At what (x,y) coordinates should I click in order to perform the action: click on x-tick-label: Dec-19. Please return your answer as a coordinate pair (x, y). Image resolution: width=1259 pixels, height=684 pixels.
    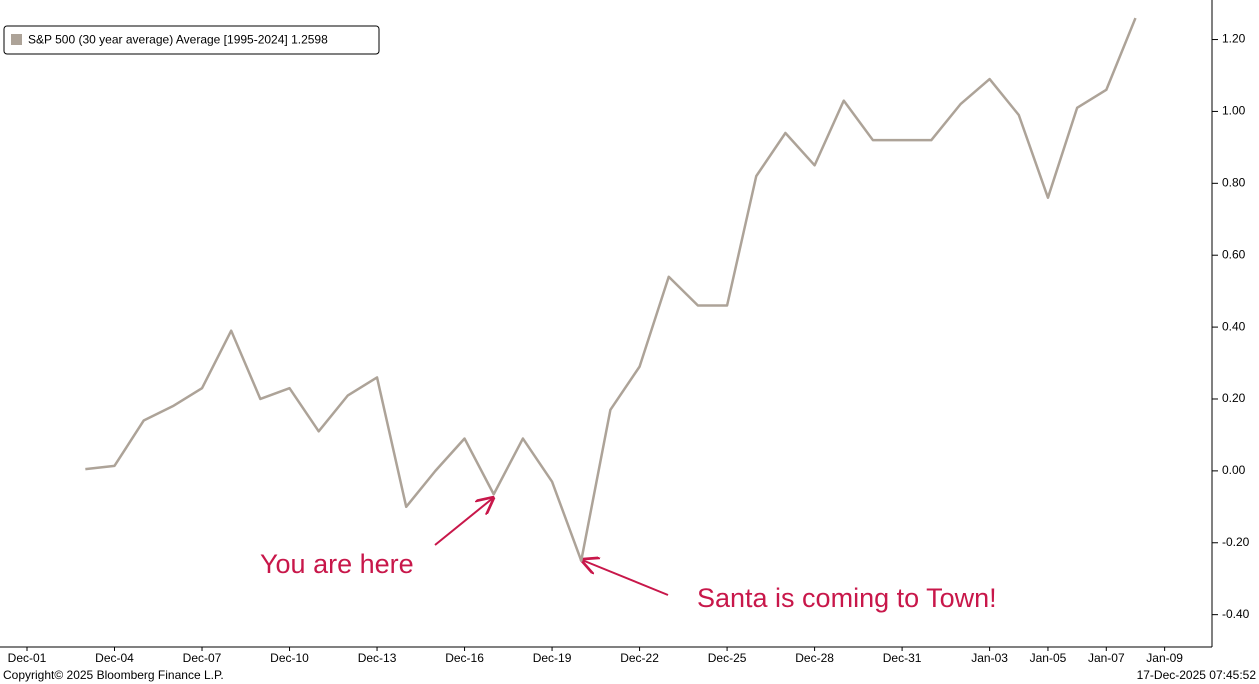
    Looking at the image, I should click on (552, 658).